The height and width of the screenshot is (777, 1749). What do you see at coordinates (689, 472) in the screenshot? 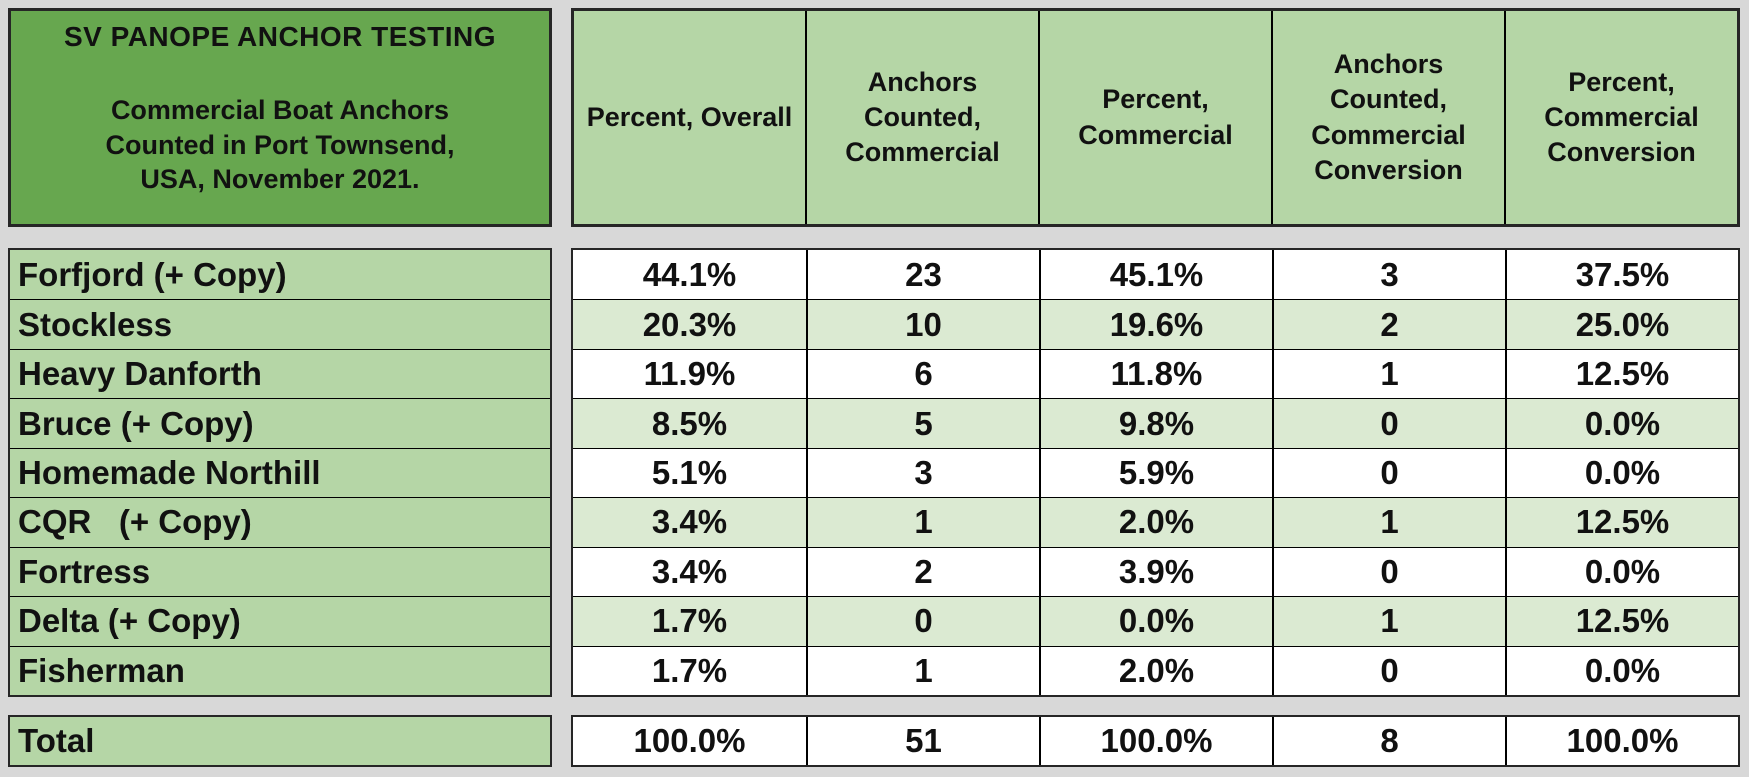
I see `data-cell: 5.1%` at bounding box center [689, 472].